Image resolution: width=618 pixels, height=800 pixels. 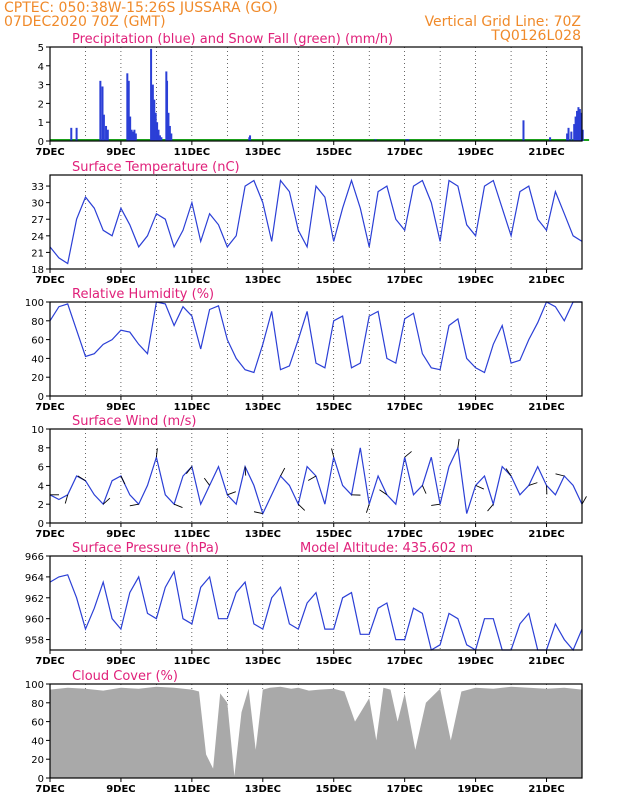 What do you see at coordinates (141, 8) in the screenshot?
I see `header-location: CPTEC: 050:38W-15:26S JUSSARA (GO)` at bounding box center [141, 8].